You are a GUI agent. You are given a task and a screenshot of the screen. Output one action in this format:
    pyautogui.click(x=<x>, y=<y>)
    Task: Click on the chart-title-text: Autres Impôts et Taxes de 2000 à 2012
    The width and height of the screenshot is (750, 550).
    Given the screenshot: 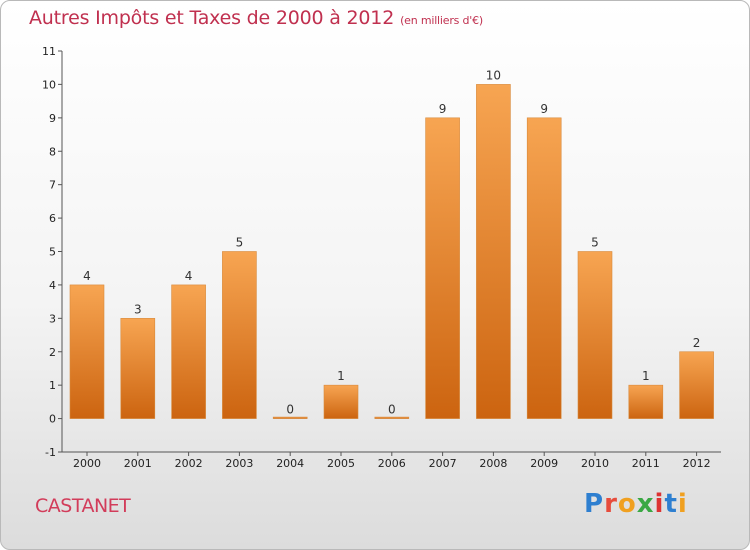 What is the action you would take?
    pyautogui.click(x=212, y=18)
    